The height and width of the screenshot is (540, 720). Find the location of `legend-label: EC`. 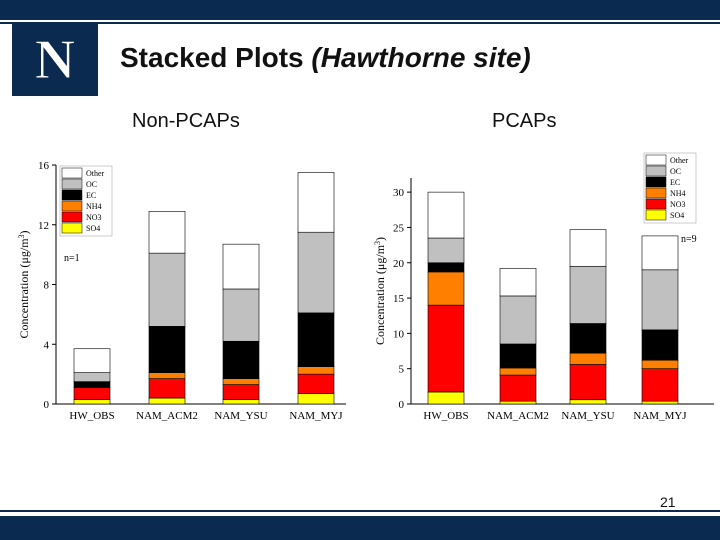

legend-label: EC is located at coordinates (91, 195).